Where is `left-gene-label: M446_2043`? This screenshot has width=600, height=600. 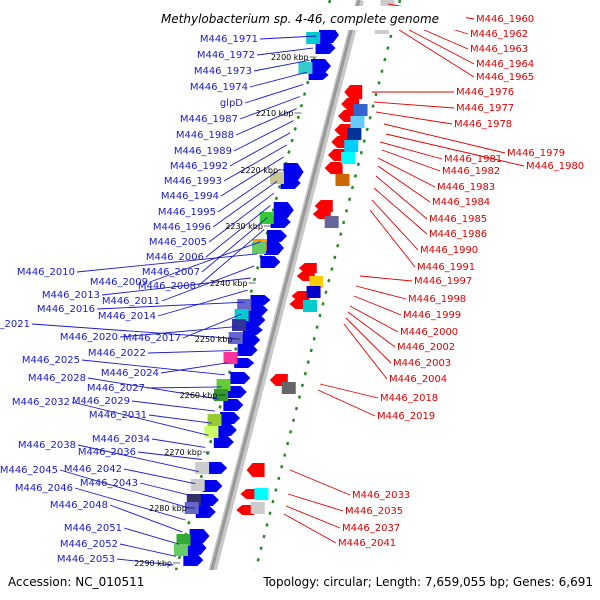 left-gene-label: M446_2043 is located at coordinates (109, 483).